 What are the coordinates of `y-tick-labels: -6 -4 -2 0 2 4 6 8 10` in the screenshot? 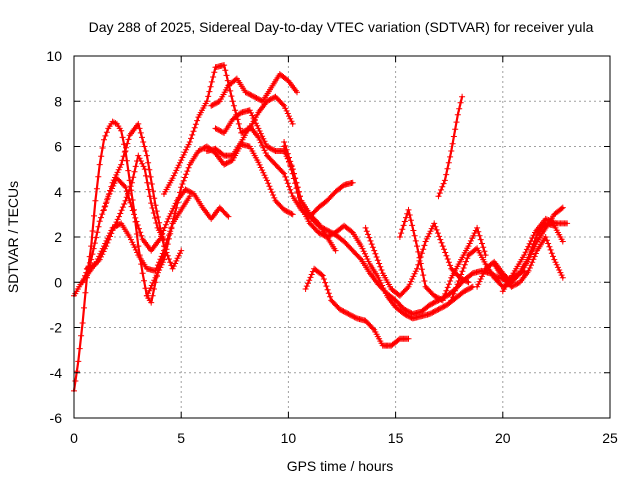 It's located at (54, 237).